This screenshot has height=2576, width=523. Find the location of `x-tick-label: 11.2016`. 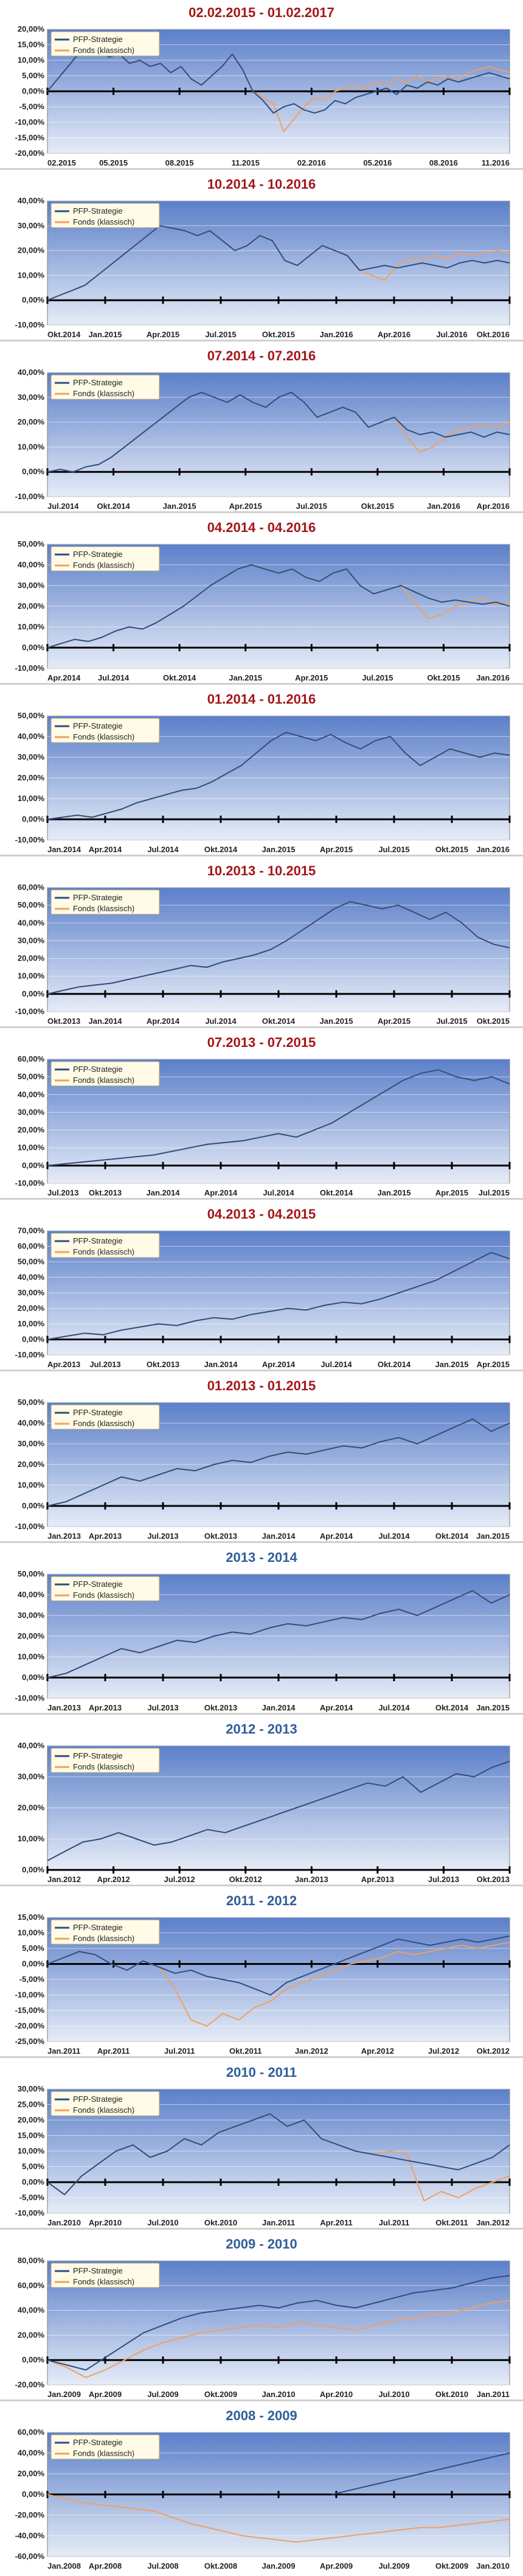

x-tick-label: 11.2016 is located at coordinates (496, 163).